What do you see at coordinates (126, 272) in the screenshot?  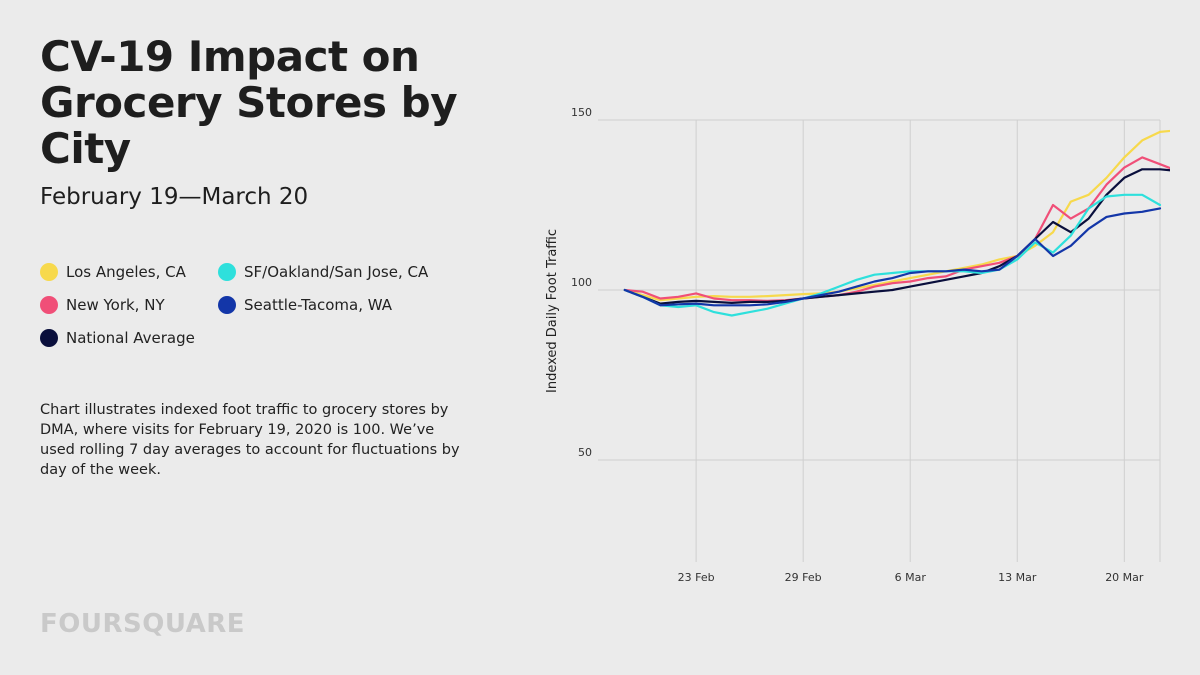 I see `legend-label: Los Angeles, CA` at bounding box center [126, 272].